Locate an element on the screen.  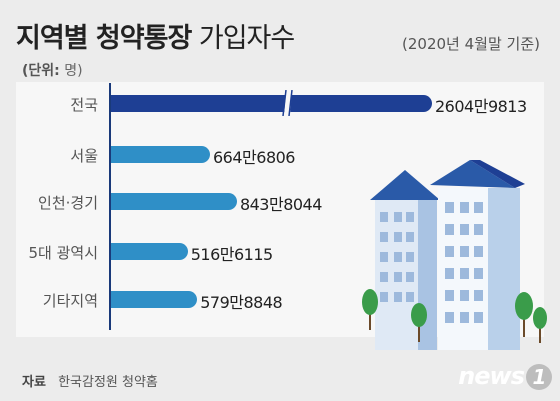
axis-break-icon is located at coordinates (287, 103).